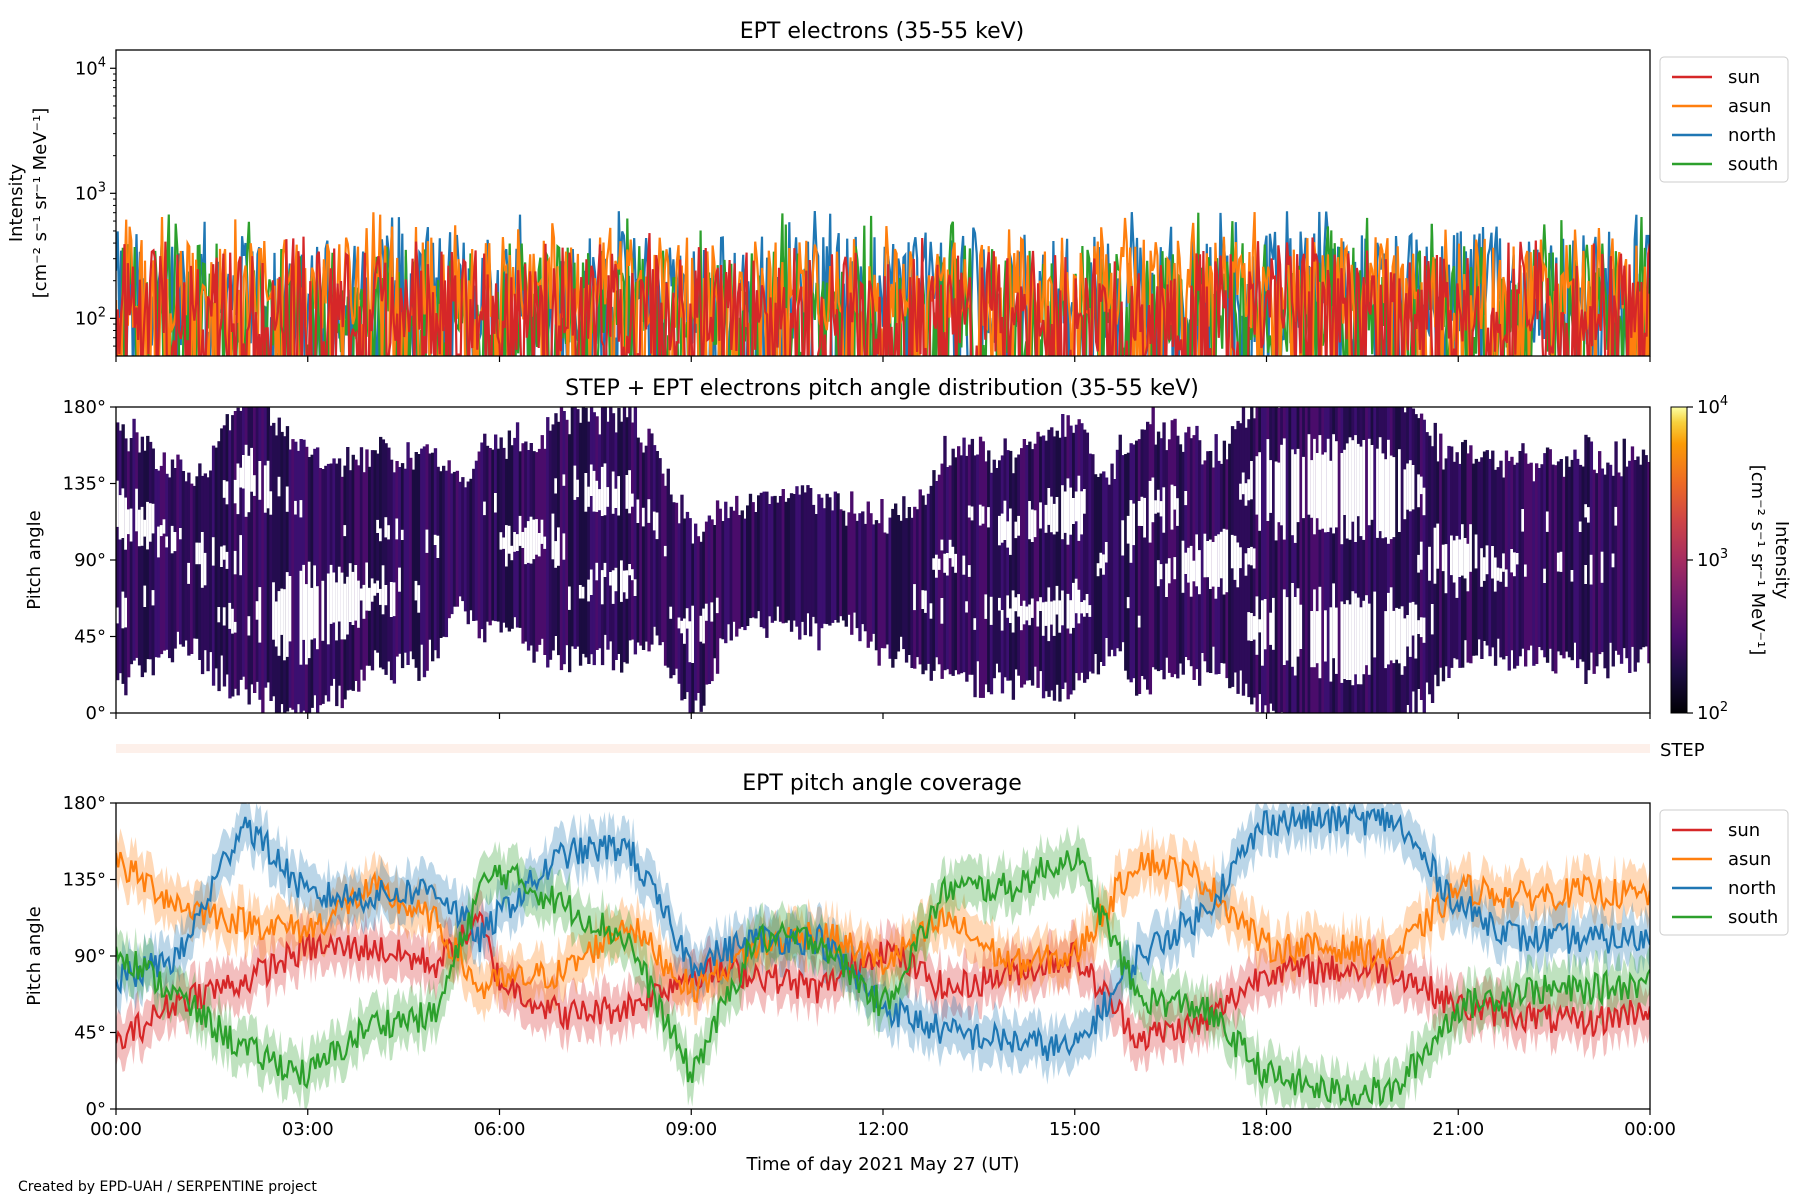 The image size is (1800, 1200). What do you see at coordinates (90, 1033) in the screenshot?
I see `y-tick-label: 45°` at bounding box center [90, 1033].